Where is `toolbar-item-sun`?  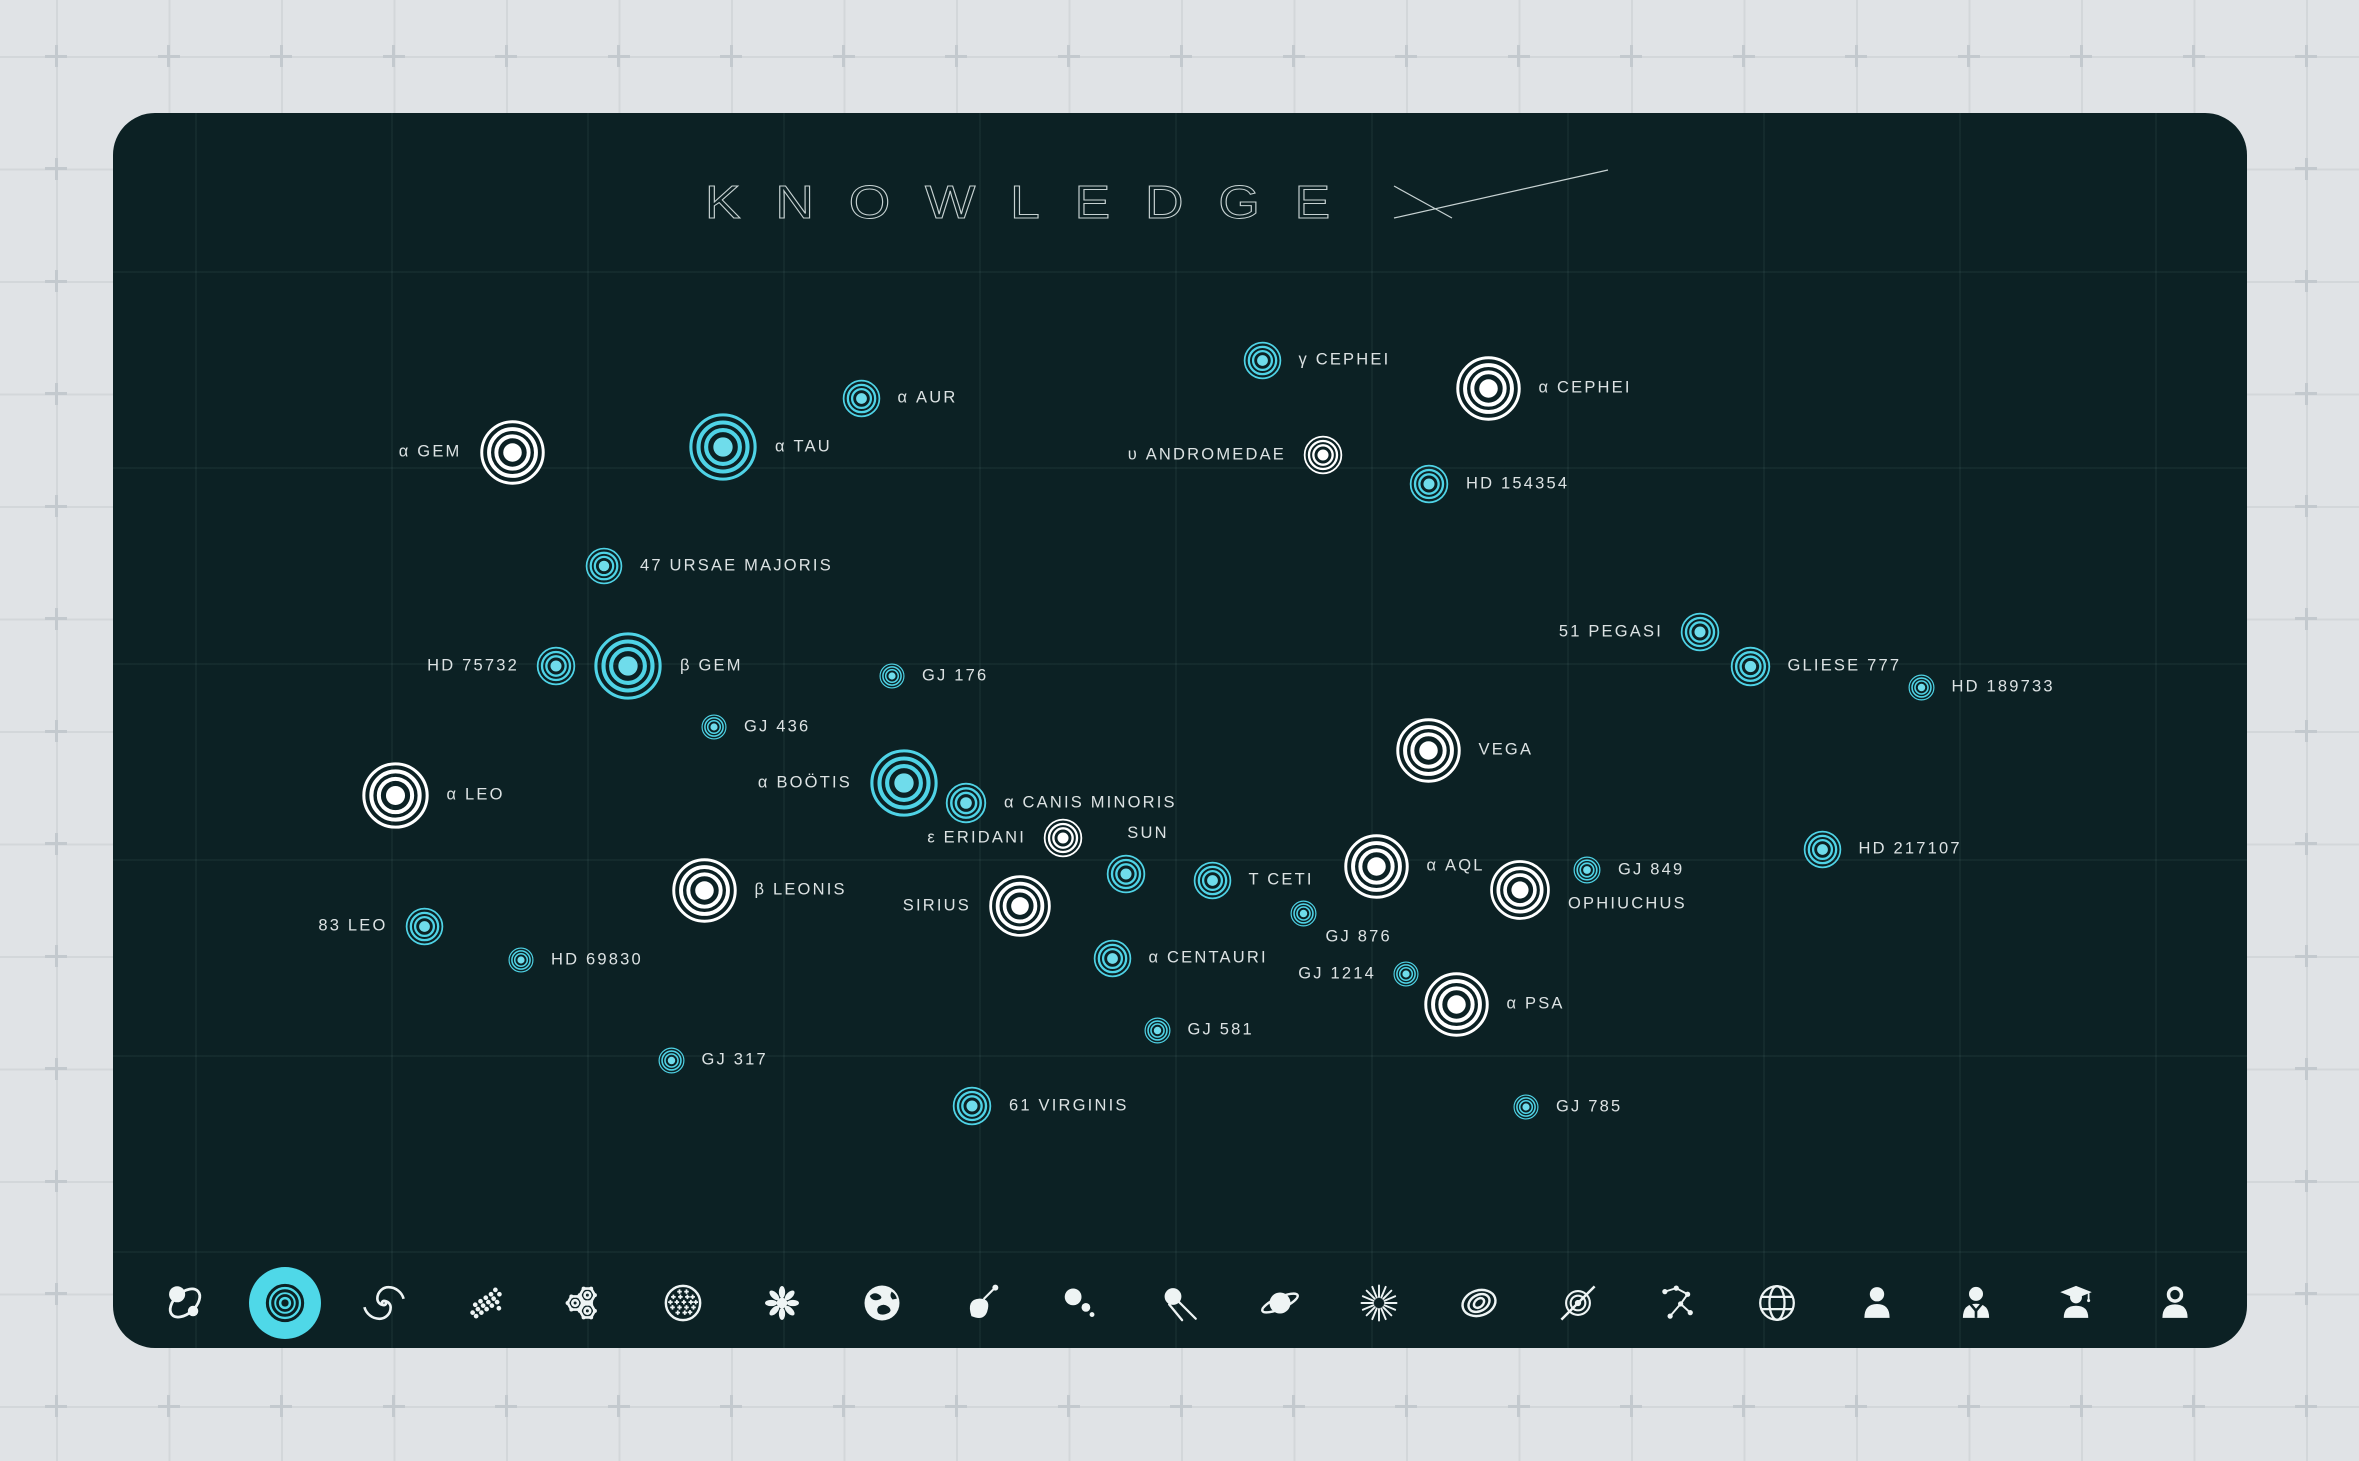
toolbar-item-sun is located at coordinates (1379, 1303).